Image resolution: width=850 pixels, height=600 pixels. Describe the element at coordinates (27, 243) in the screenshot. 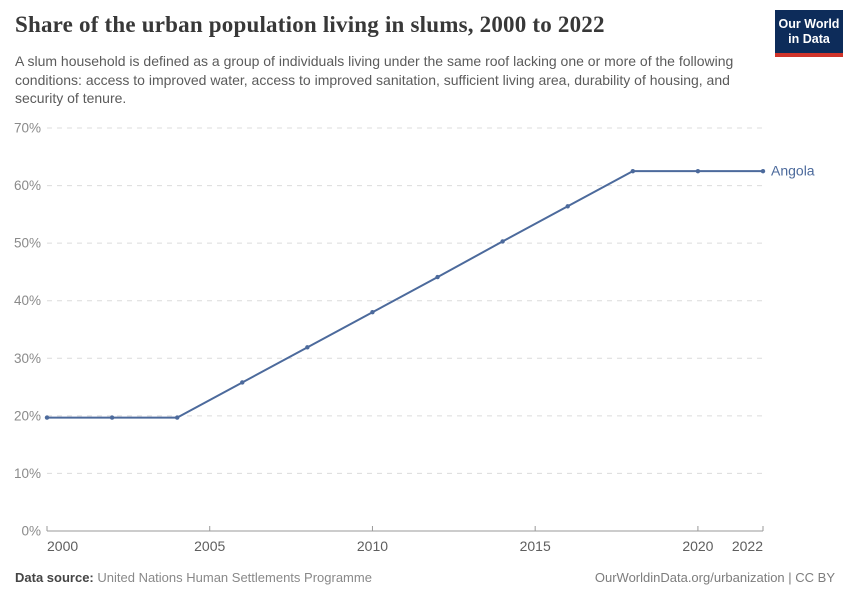

I see `y-axis-tick-label: 50%` at that location.